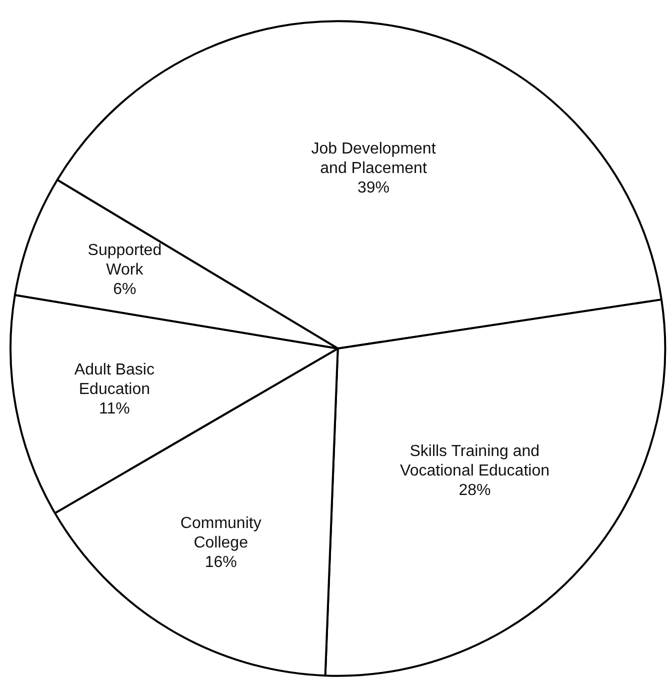 The width and height of the screenshot is (668, 696). I want to click on slice-label: Community College, so click(221, 533).